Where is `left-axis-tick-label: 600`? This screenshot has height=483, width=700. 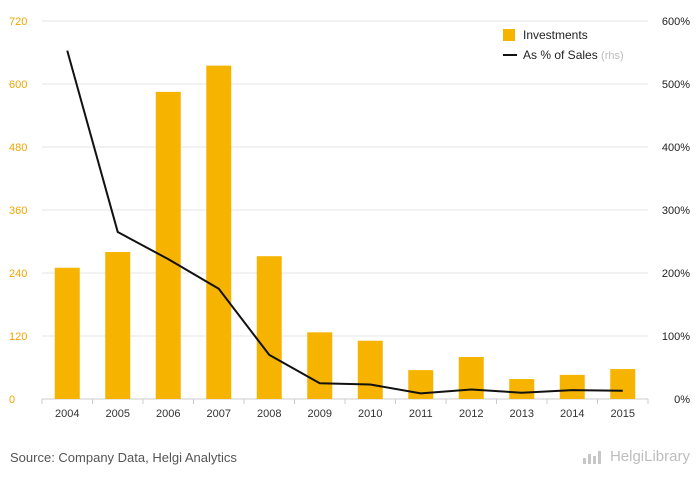 left-axis-tick-label: 600 is located at coordinates (18, 85).